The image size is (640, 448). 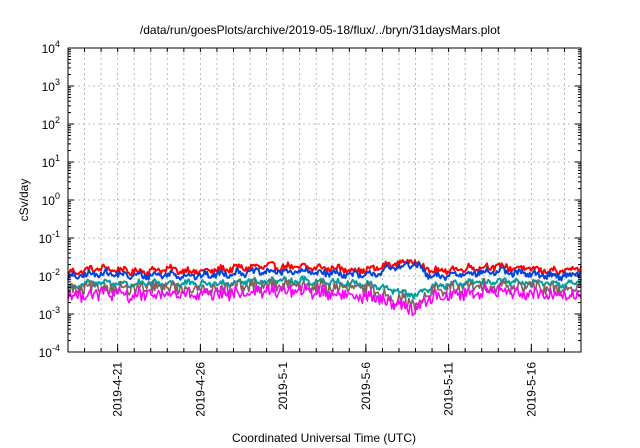 I want to click on y-tick-label: 10¹, so click(x=51, y=161).